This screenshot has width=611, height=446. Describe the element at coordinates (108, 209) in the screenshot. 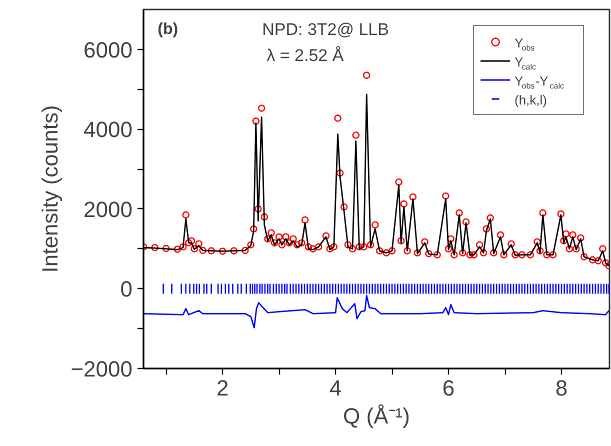

I see `y-tick-label: 2000` at that location.